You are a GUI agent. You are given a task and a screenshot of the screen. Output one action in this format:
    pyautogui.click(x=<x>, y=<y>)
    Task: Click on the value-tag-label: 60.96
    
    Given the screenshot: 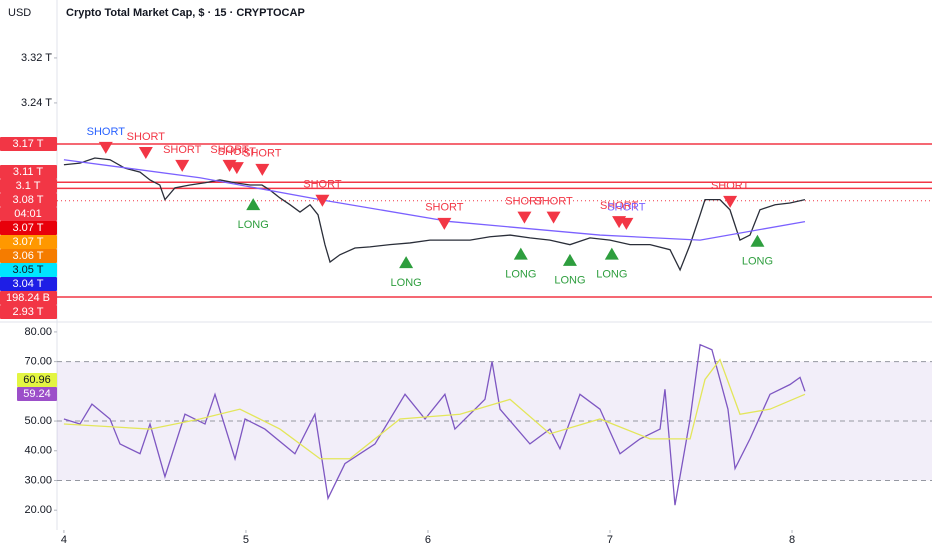 What is the action you would take?
    pyautogui.click(x=37, y=380)
    